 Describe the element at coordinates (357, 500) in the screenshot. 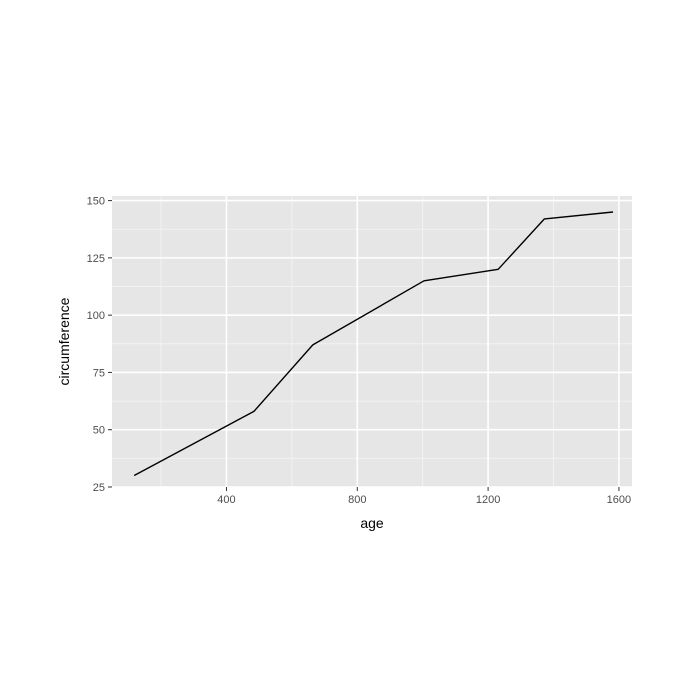

I see `x-tick-label: 800` at that location.